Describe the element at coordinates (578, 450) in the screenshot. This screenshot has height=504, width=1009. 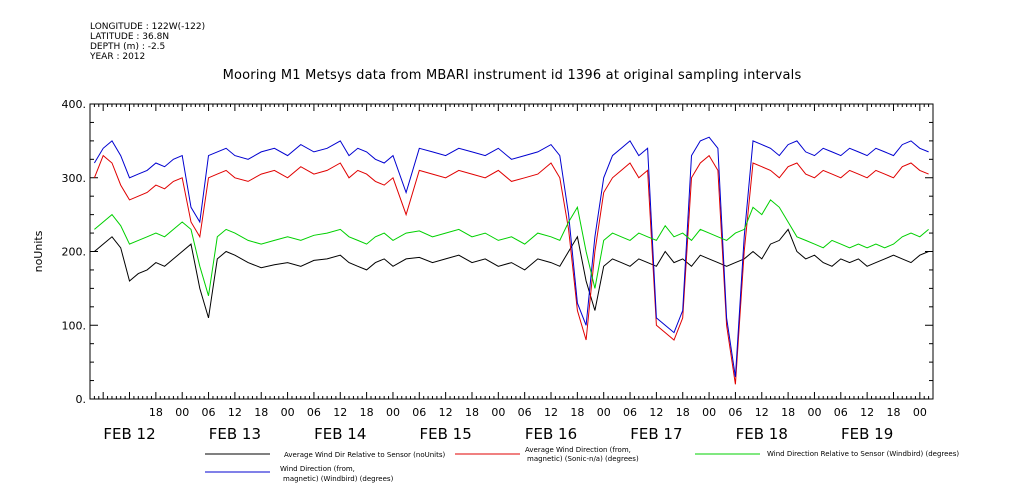
I see `legend-label-red-1: Average Wind Direction (from,` at that location.